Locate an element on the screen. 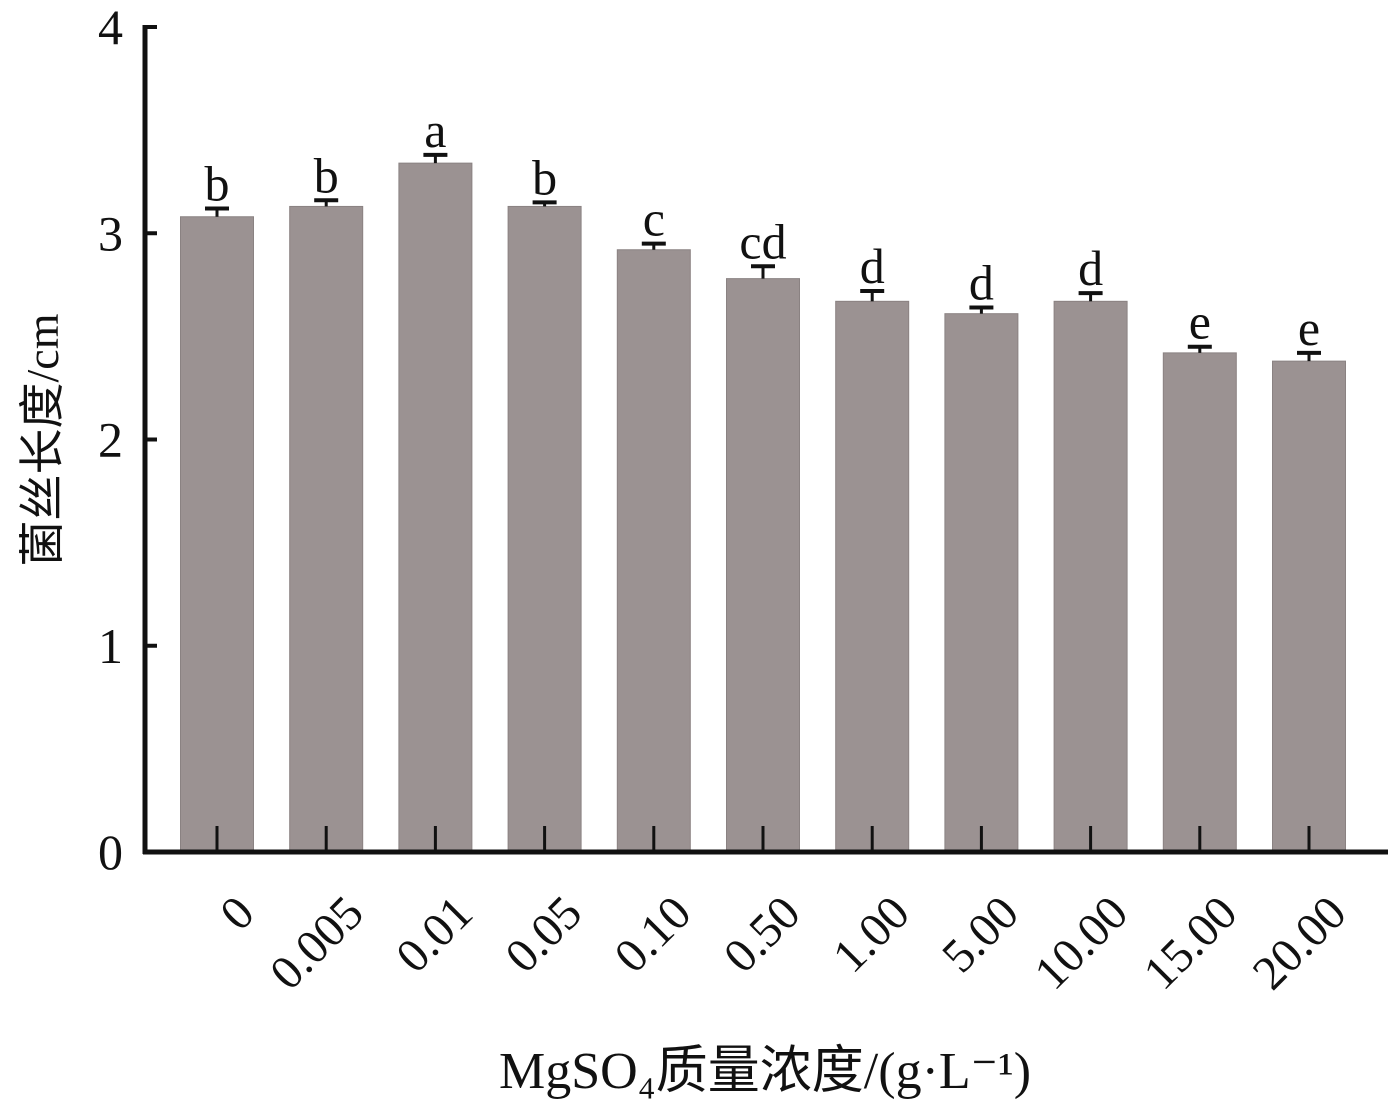 The image size is (1396, 1109). y-tick-label: 2 is located at coordinates (110, 440).